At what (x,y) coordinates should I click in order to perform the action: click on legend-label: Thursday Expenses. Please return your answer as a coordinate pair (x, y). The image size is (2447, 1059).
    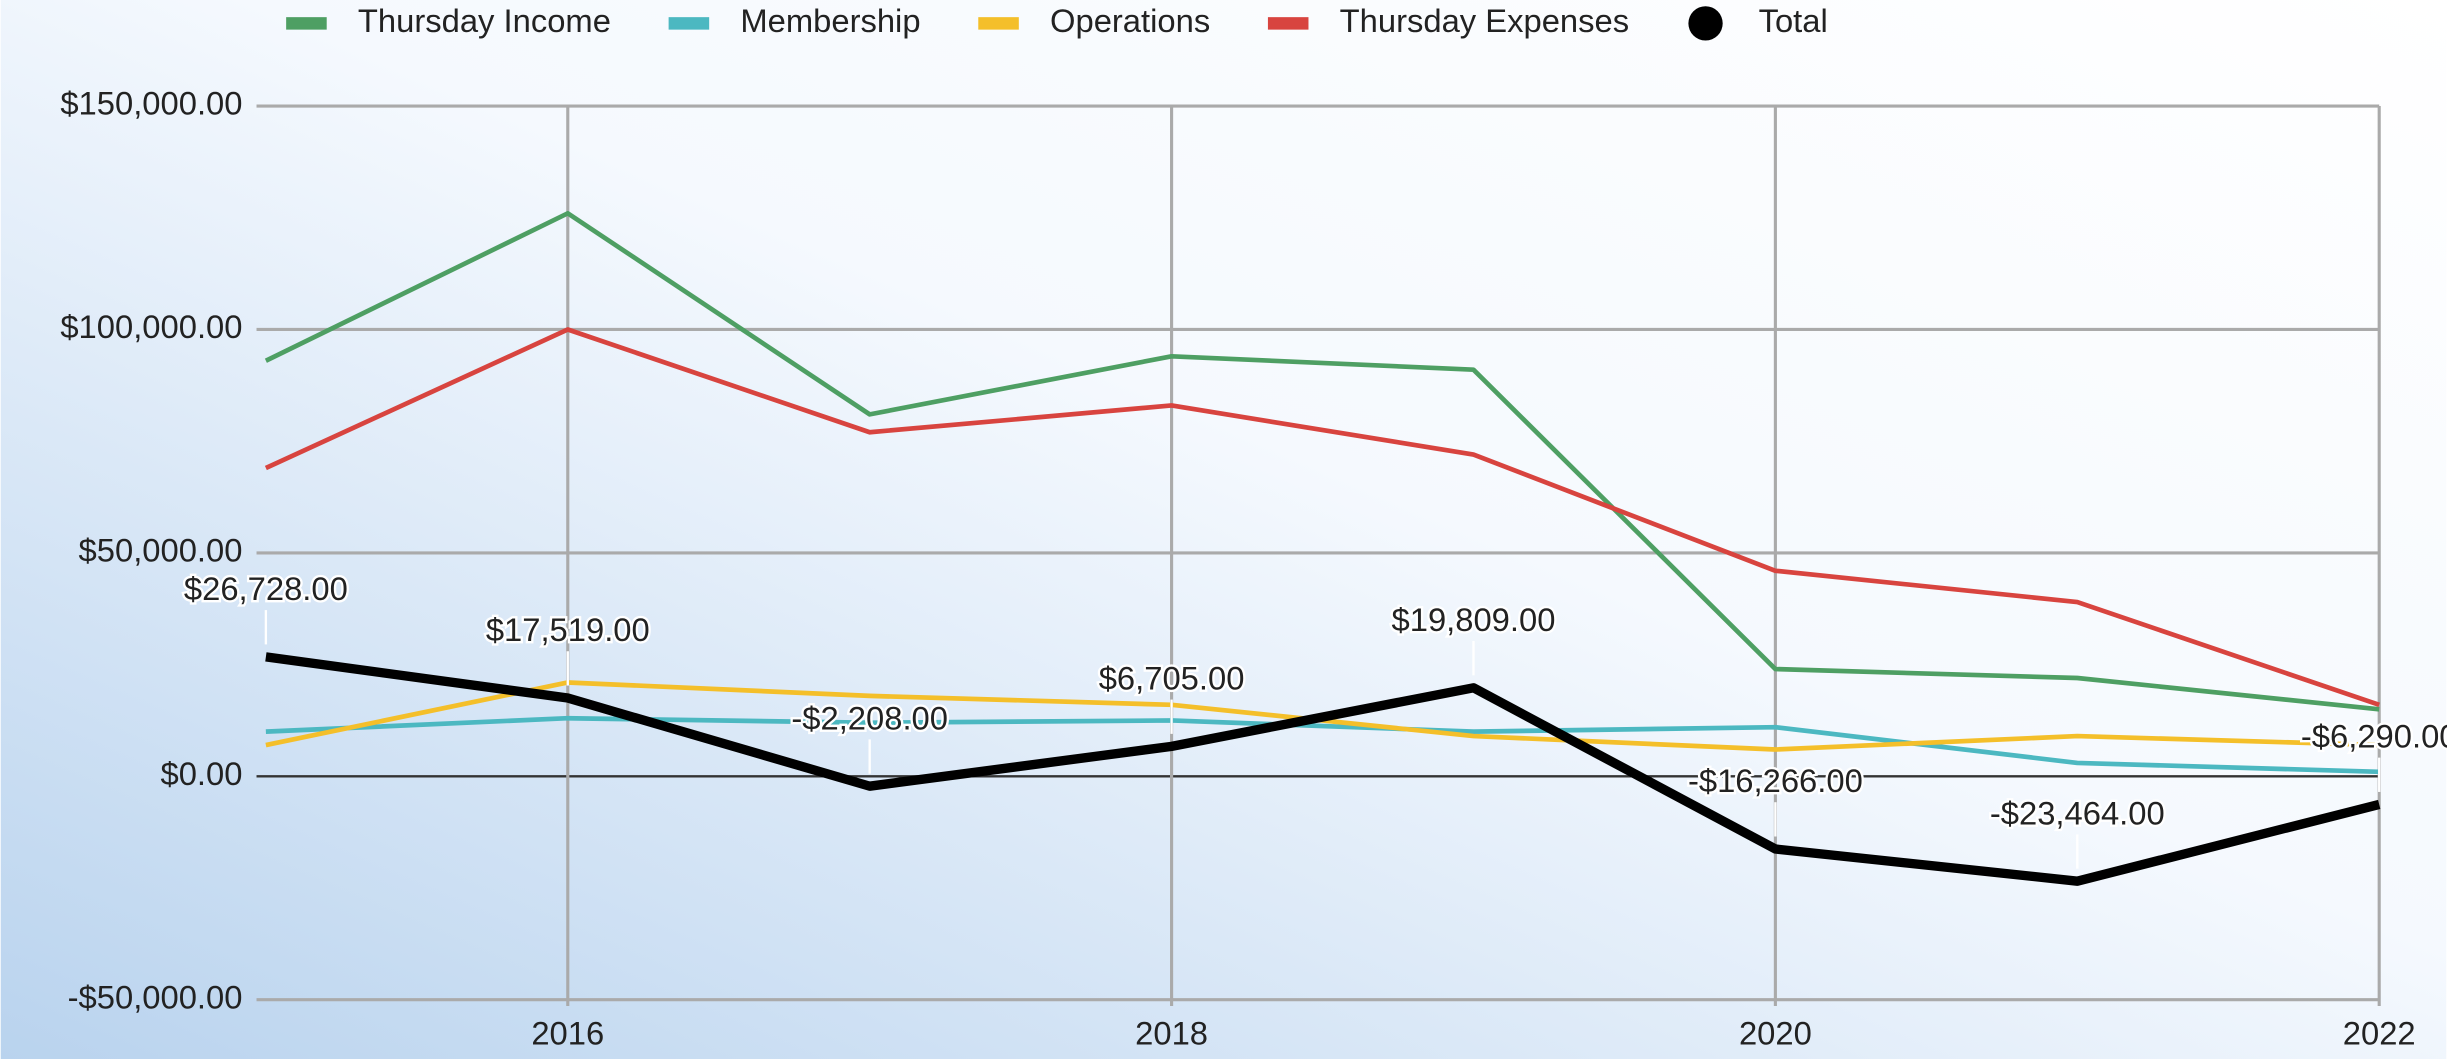
    Looking at the image, I should click on (1484, 20).